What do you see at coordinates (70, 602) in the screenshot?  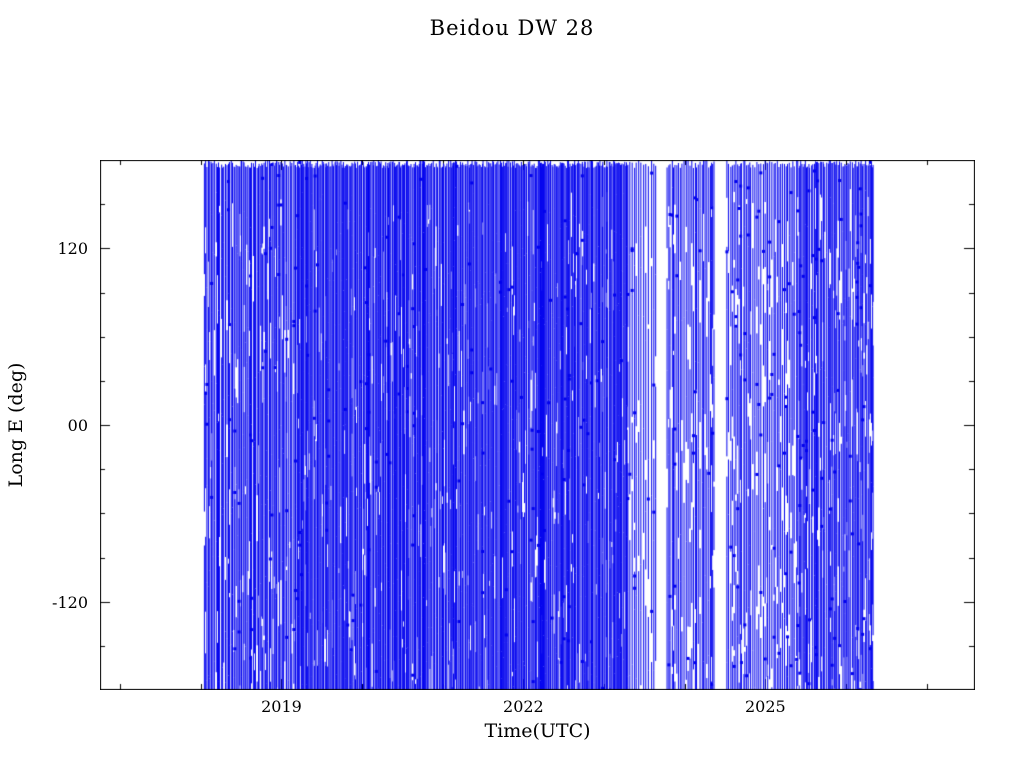 I see `y-tick-label: -120` at bounding box center [70, 602].